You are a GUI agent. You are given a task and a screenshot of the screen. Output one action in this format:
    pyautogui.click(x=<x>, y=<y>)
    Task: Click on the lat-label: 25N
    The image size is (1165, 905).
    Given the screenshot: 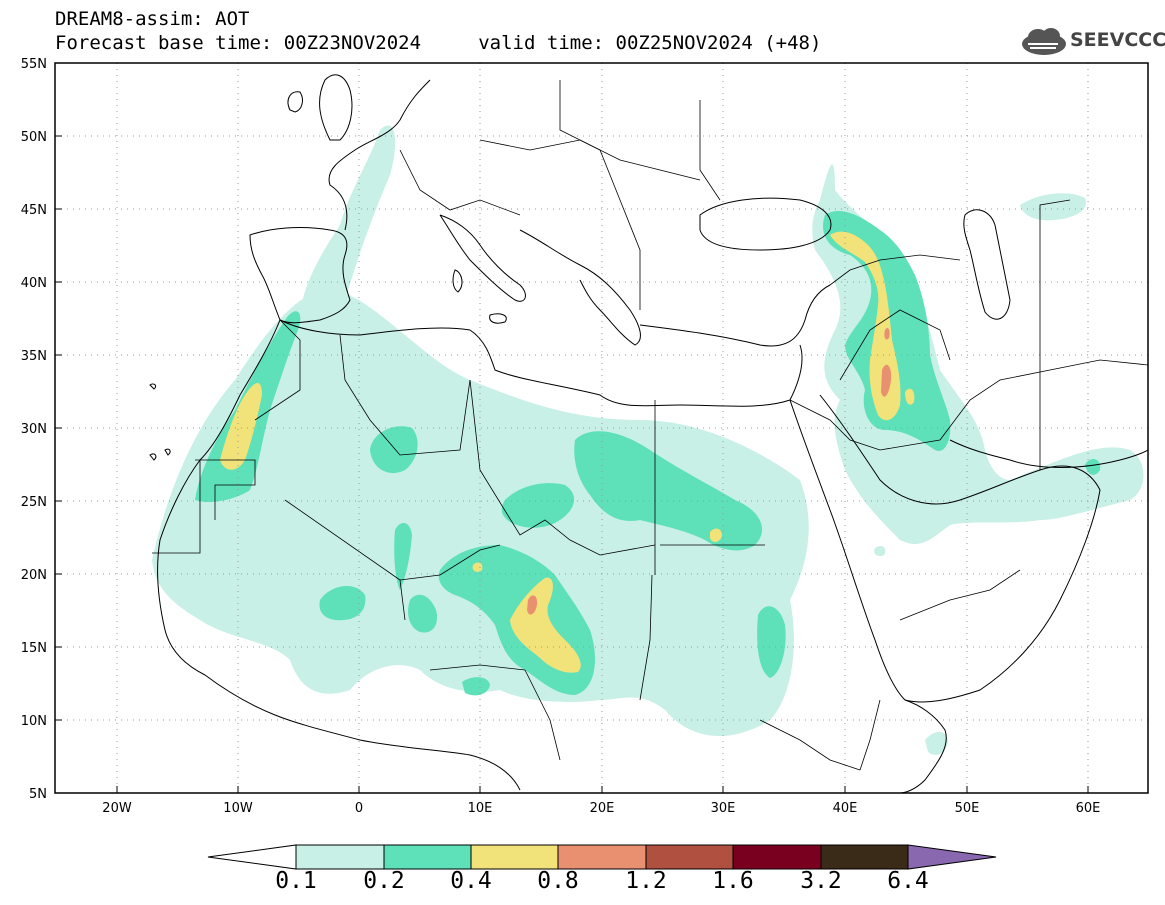 What is the action you would take?
    pyautogui.click(x=34, y=502)
    